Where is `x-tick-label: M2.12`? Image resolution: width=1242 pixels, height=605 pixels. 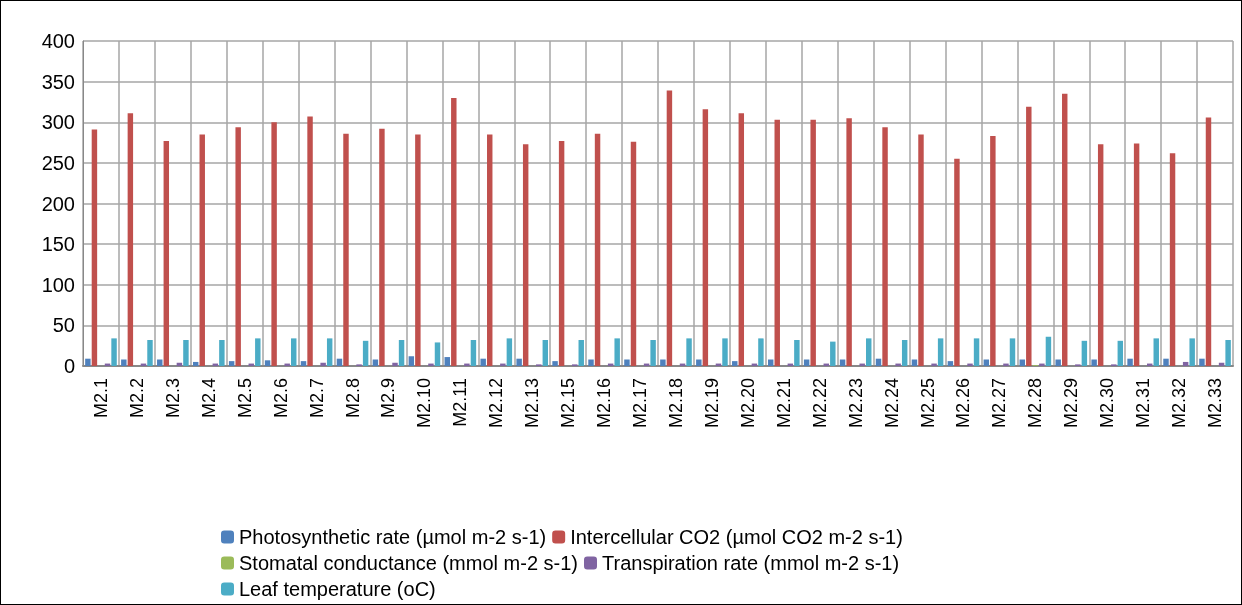 x-tick-label: M2.12 is located at coordinates (496, 403).